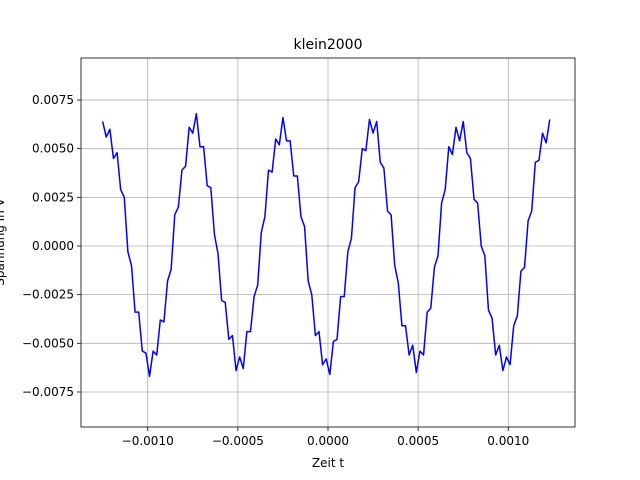  Describe the element at coordinates (53, 149) in the screenshot. I see `y-tick-label: 0.0050` at that location.